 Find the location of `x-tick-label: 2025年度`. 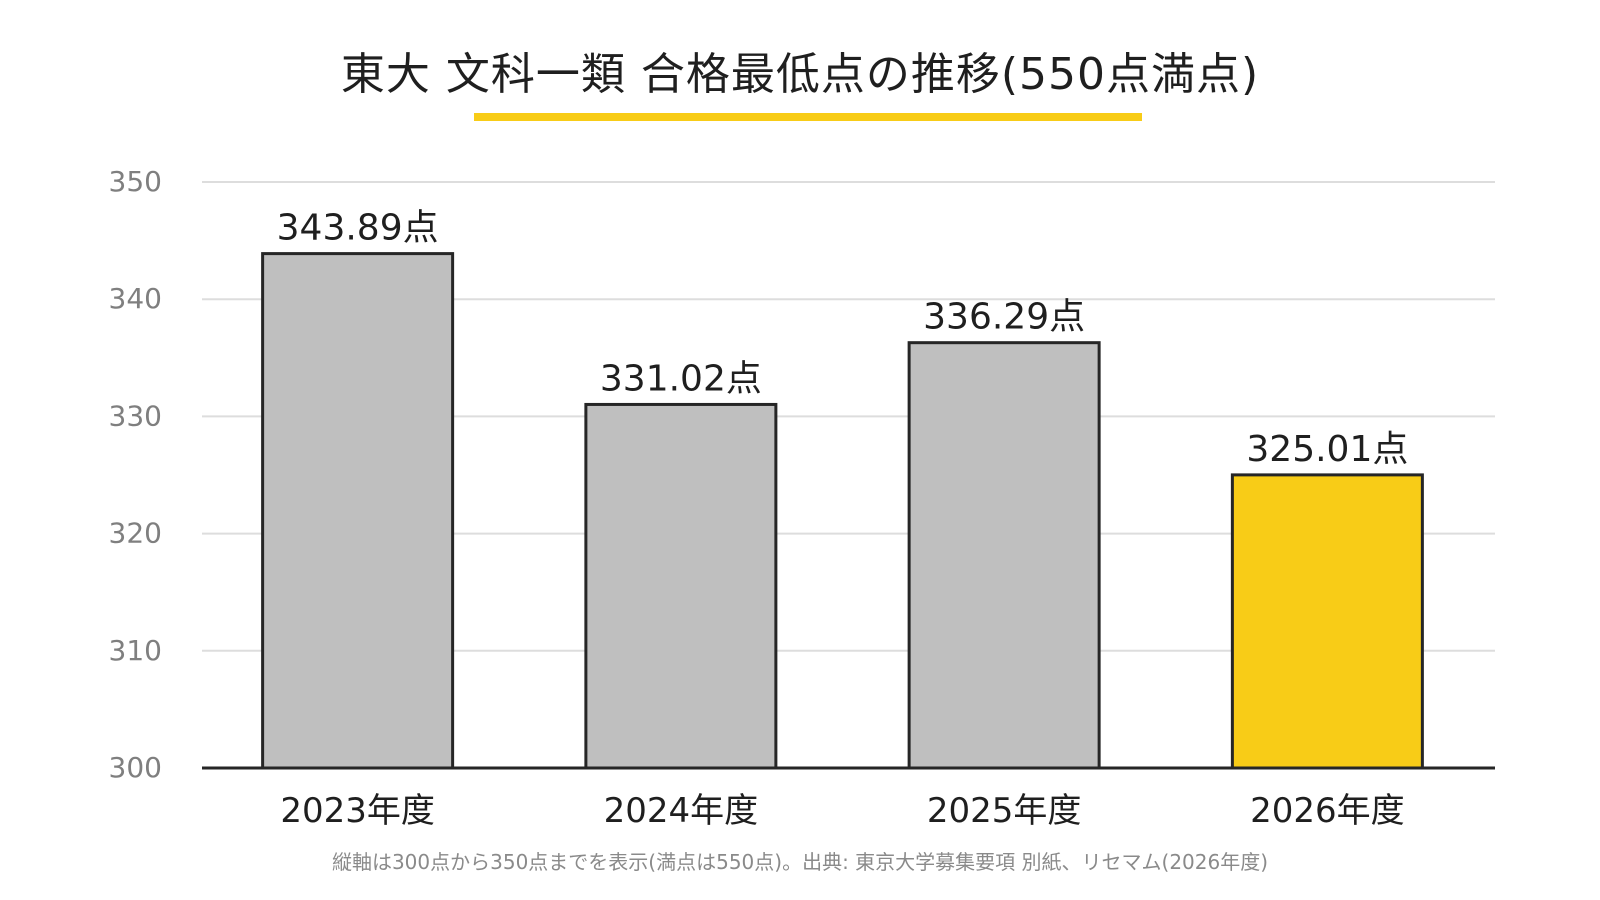

x-tick-label: 2025年度 is located at coordinates (1004, 811).